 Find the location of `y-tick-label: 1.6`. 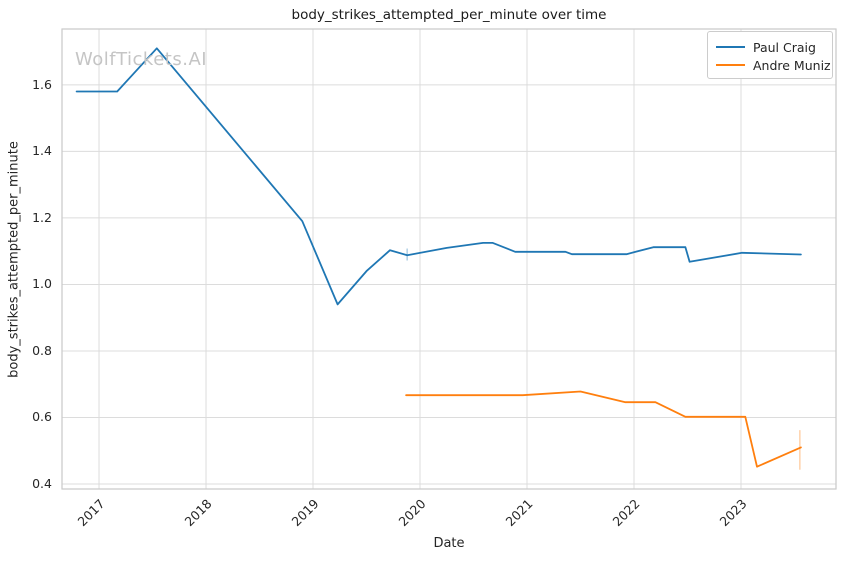

y-tick-label: 1.6 is located at coordinates (42, 84).